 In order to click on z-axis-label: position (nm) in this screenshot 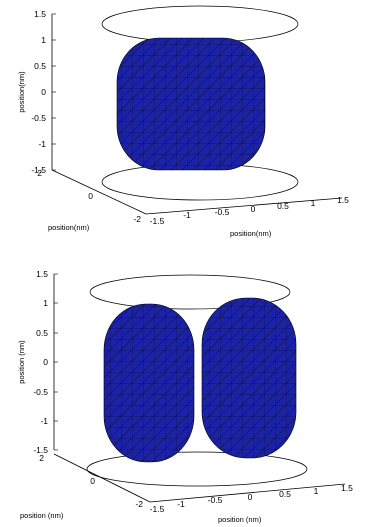, I will do `click(21, 362)`.